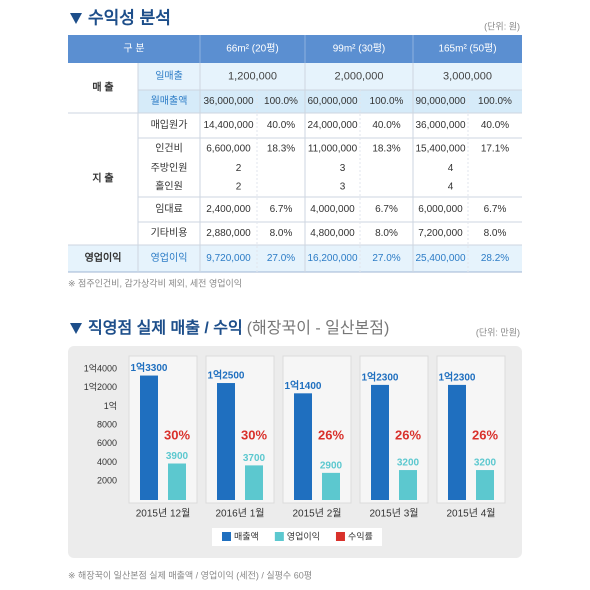  What do you see at coordinates (332, 233) in the screenshot?
I see `cell: 4,800,000` at bounding box center [332, 233].